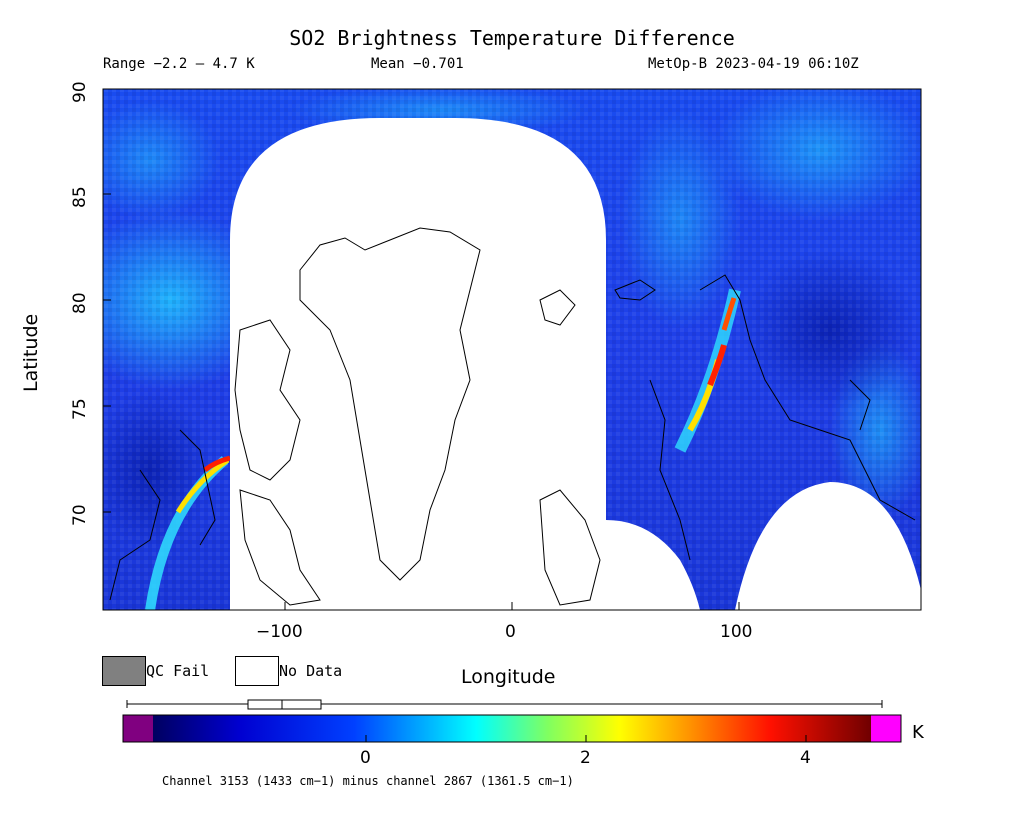 This screenshot has height=813, width=1024. Describe the element at coordinates (508, 677) in the screenshot. I see `x-axis-label: Longitude` at that location.